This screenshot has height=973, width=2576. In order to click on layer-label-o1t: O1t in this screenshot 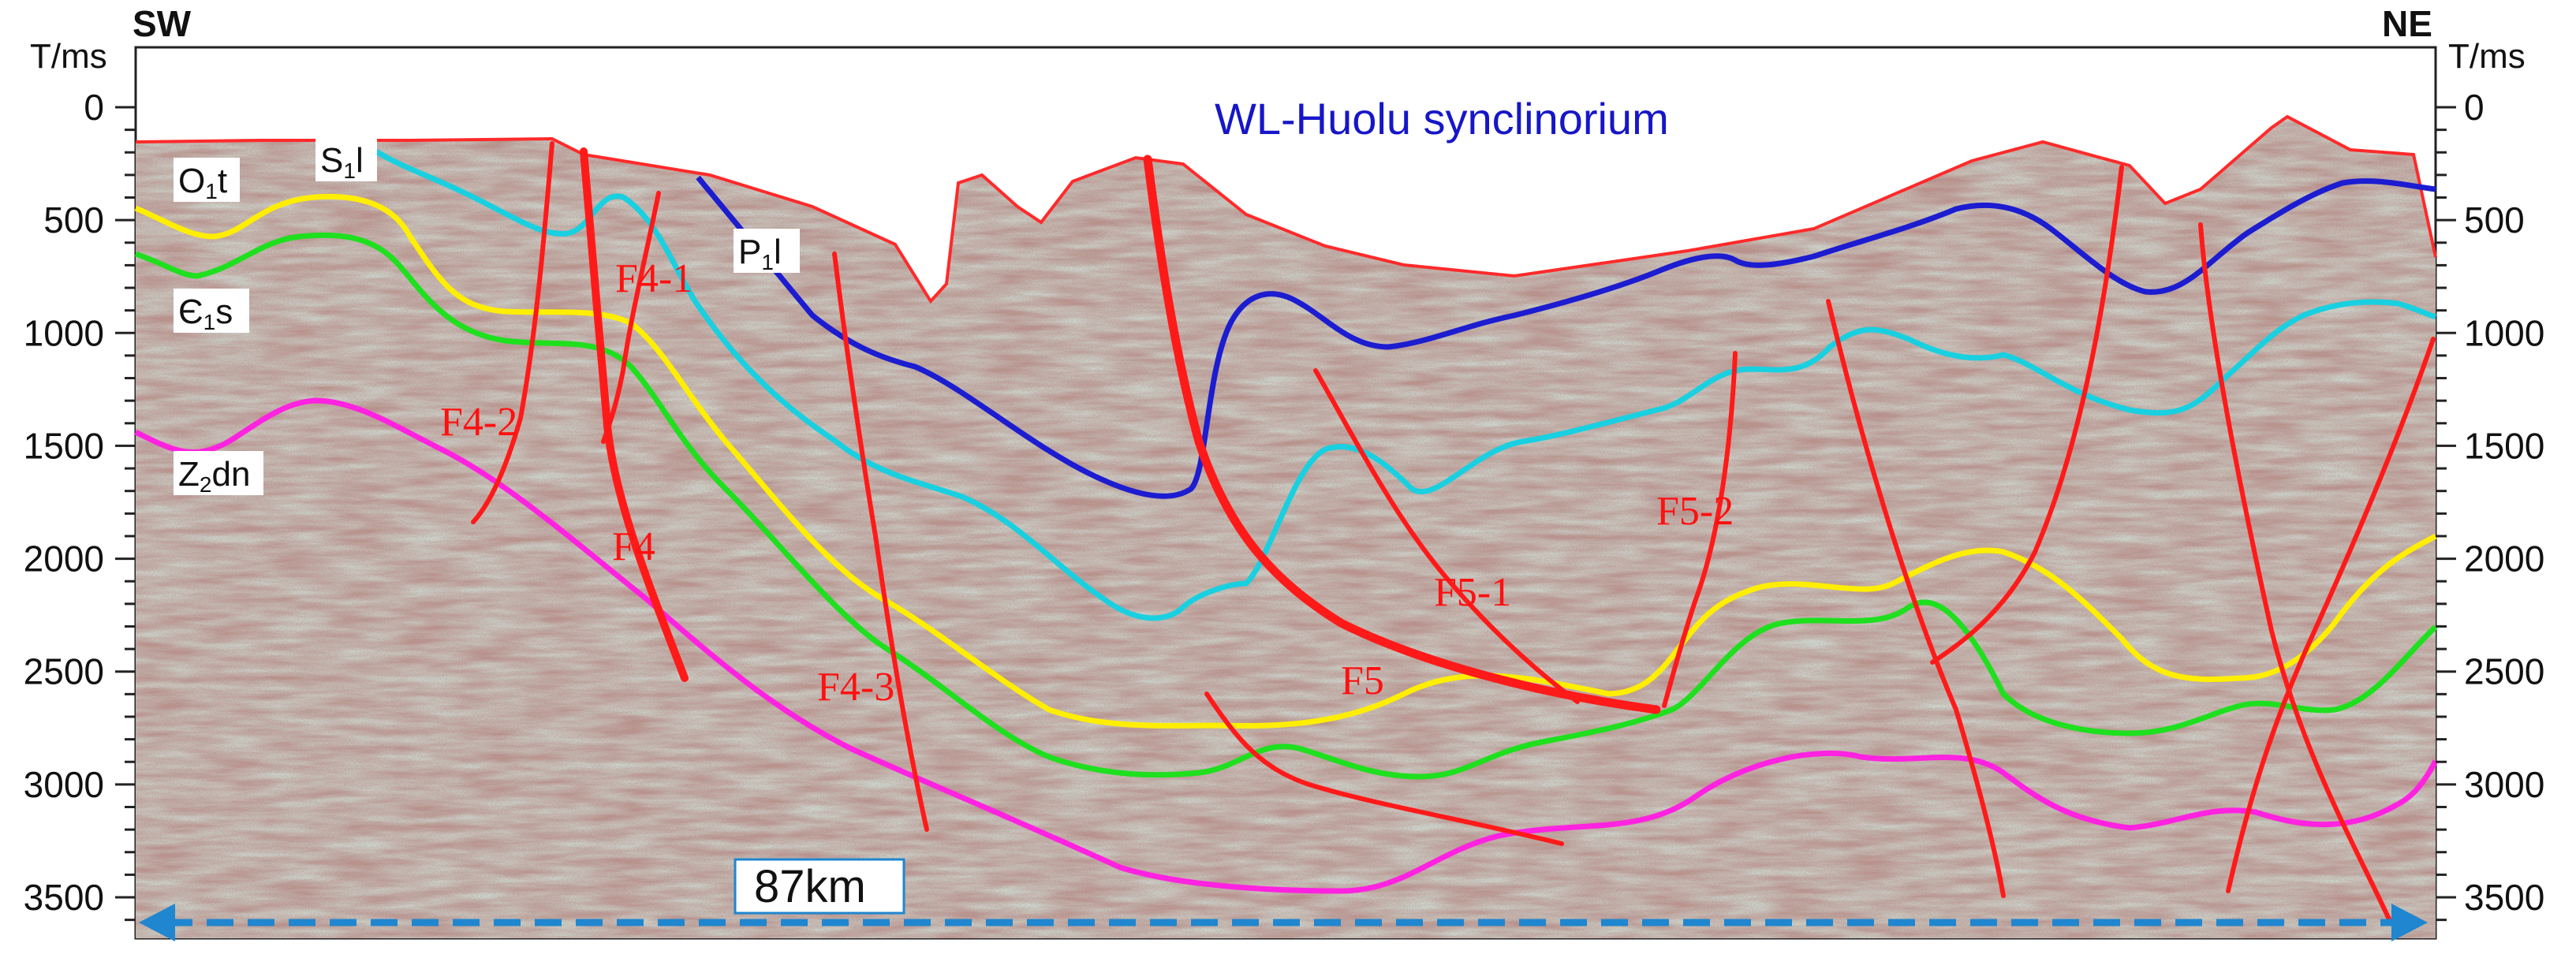, I will do `click(207, 180)`.